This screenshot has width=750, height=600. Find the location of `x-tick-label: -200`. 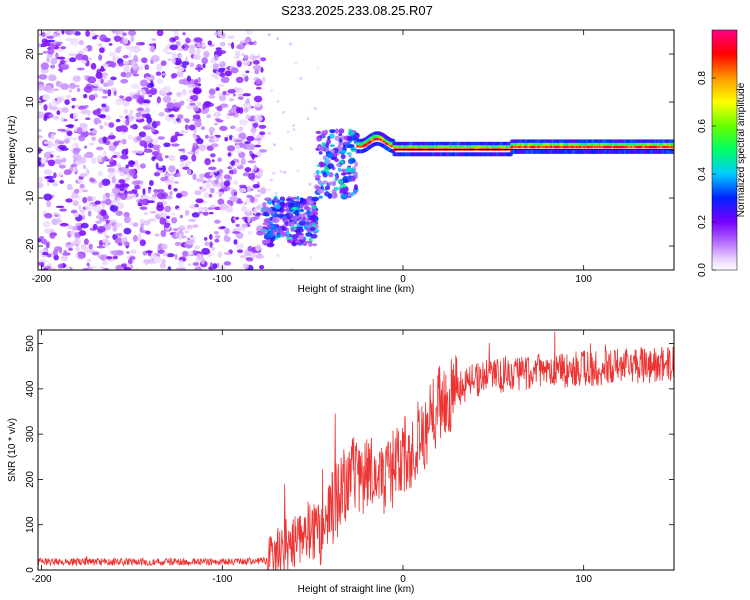

x-tick-label: -200 is located at coordinates (42, 579).